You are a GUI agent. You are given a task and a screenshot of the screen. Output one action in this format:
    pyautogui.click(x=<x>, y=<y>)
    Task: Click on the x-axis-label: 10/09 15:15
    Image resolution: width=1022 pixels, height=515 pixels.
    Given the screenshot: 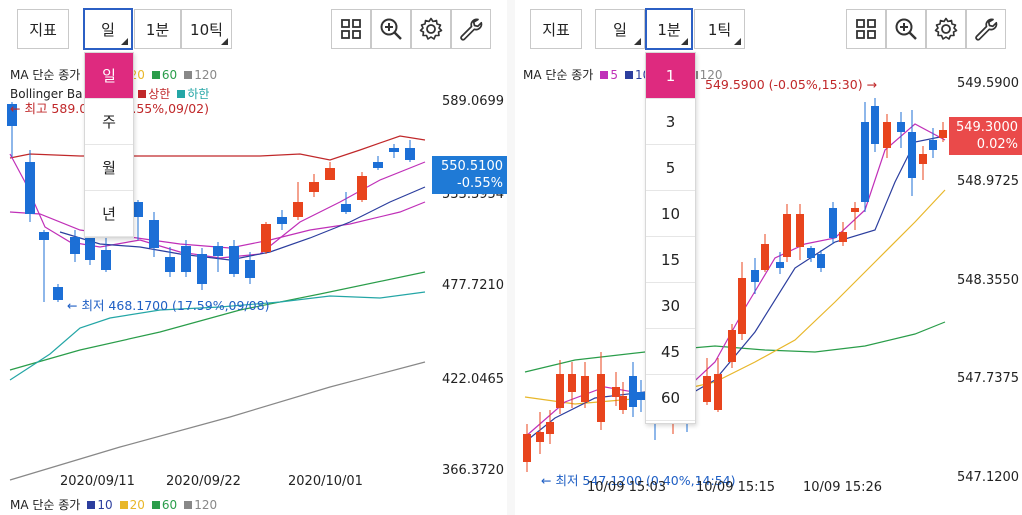 What is the action you would take?
    pyautogui.click(x=736, y=487)
    